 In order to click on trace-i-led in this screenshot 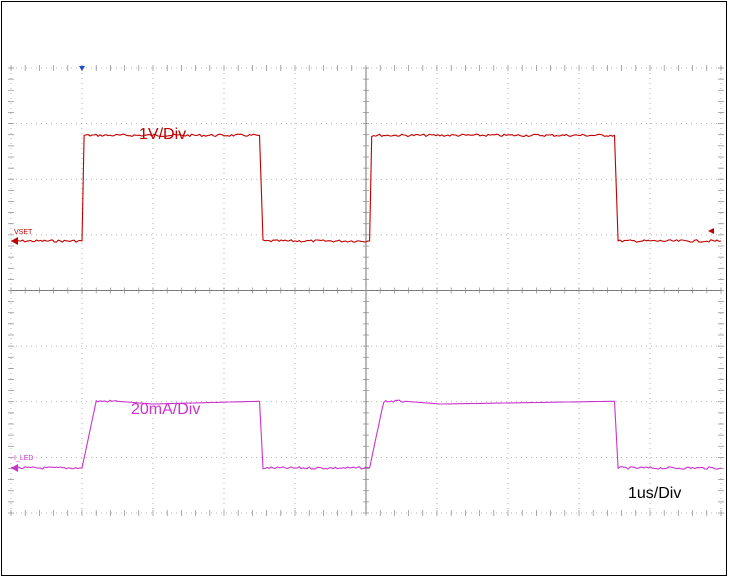, I will do `click(366, 434)`.